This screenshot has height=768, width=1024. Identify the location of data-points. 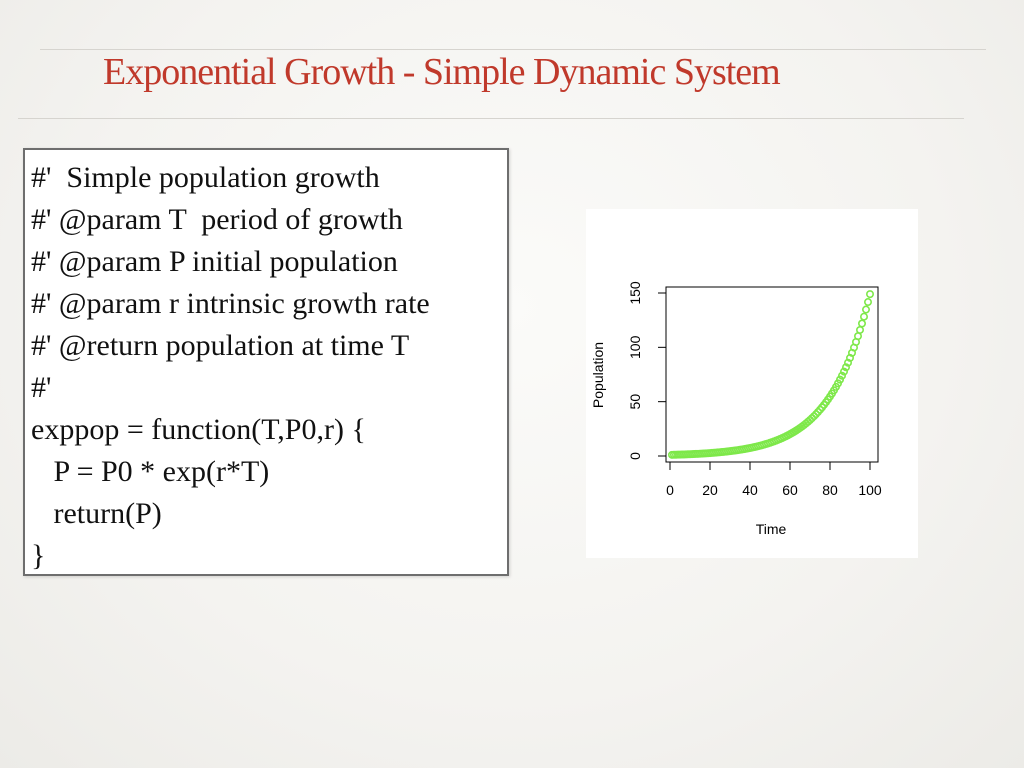
(771, 374).